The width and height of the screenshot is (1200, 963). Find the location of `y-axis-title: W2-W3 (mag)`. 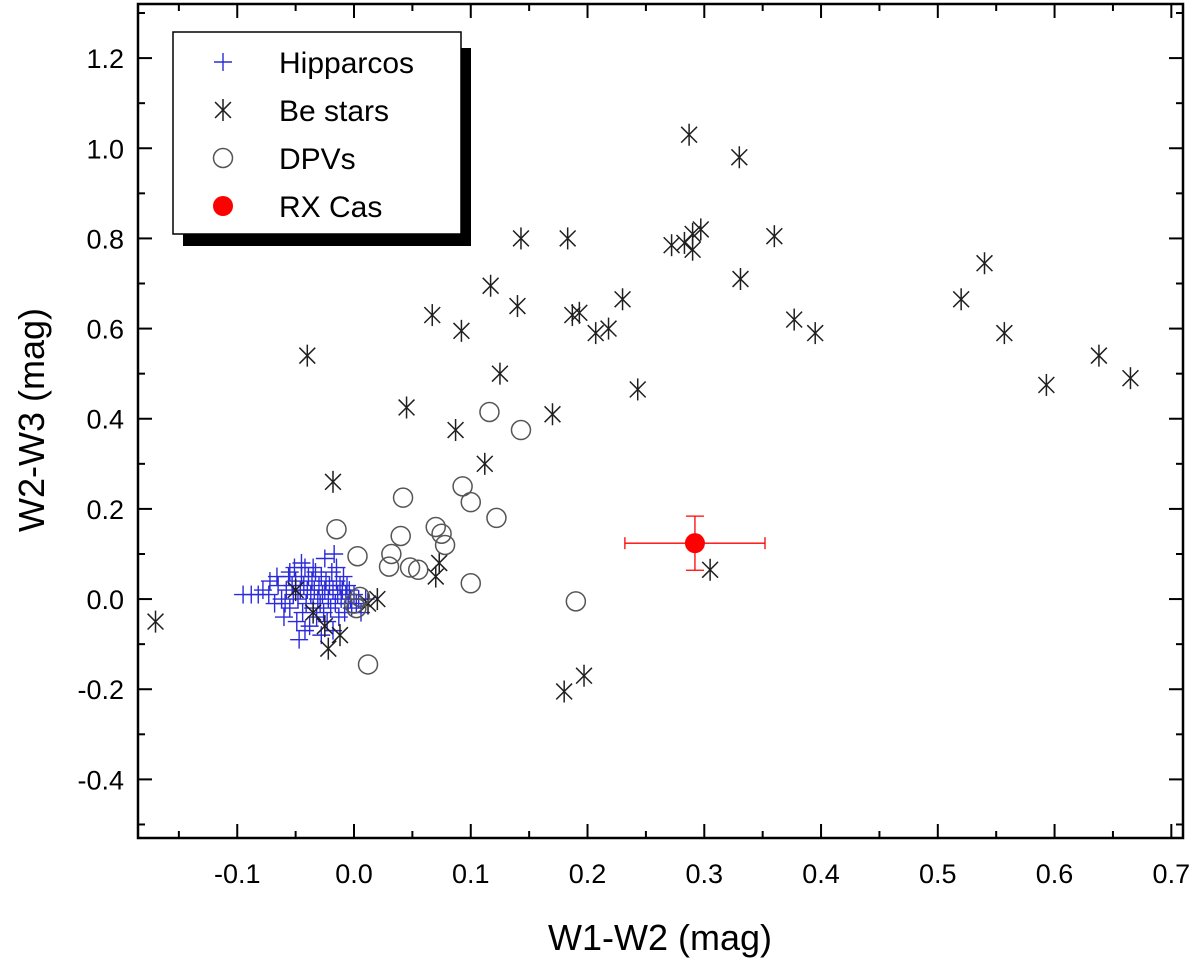

y-axis-title: W2-W3 (mag) is located at coordinates (31, 420).